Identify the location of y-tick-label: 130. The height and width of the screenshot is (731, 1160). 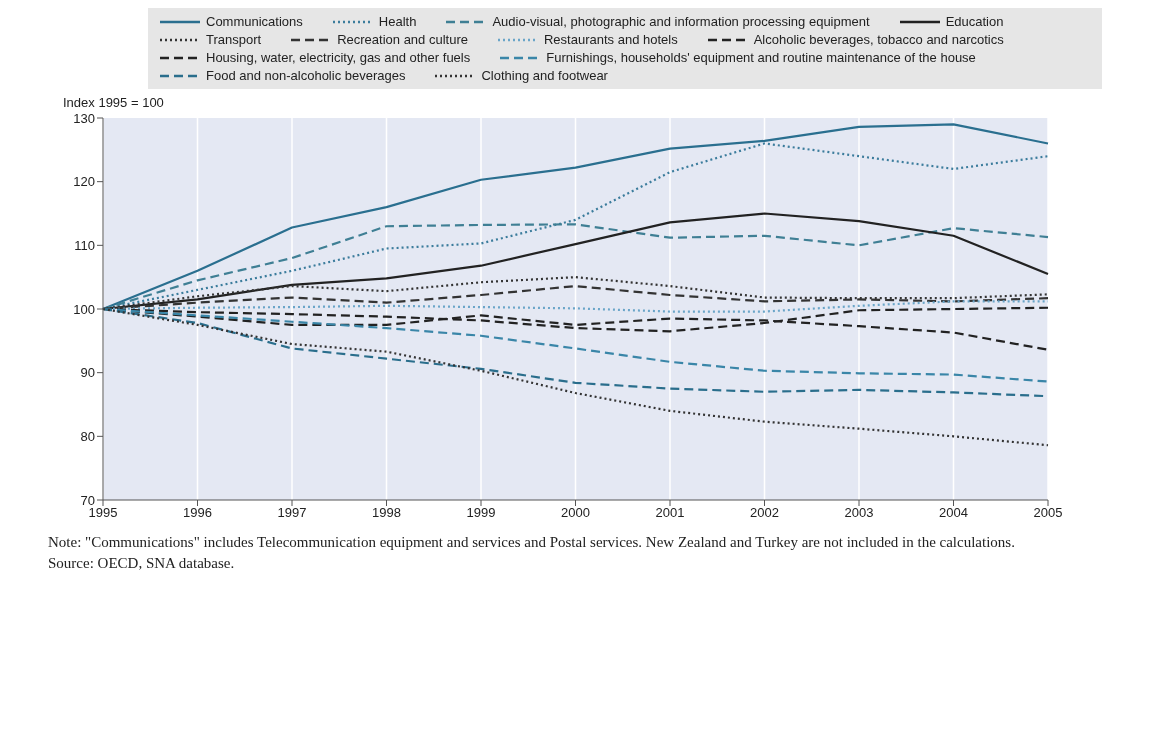
(84, 118).